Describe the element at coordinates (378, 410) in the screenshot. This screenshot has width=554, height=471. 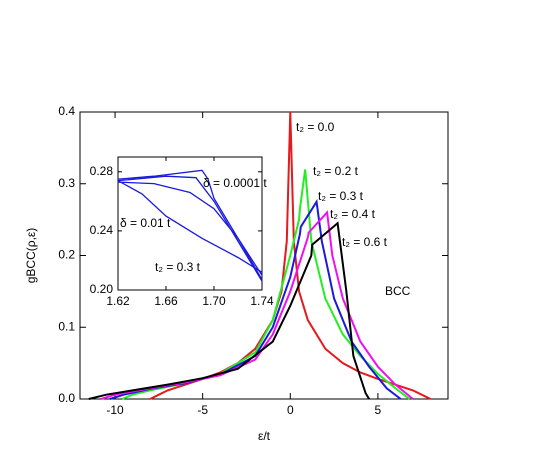
I see `x-tick-label: 5` at that location.